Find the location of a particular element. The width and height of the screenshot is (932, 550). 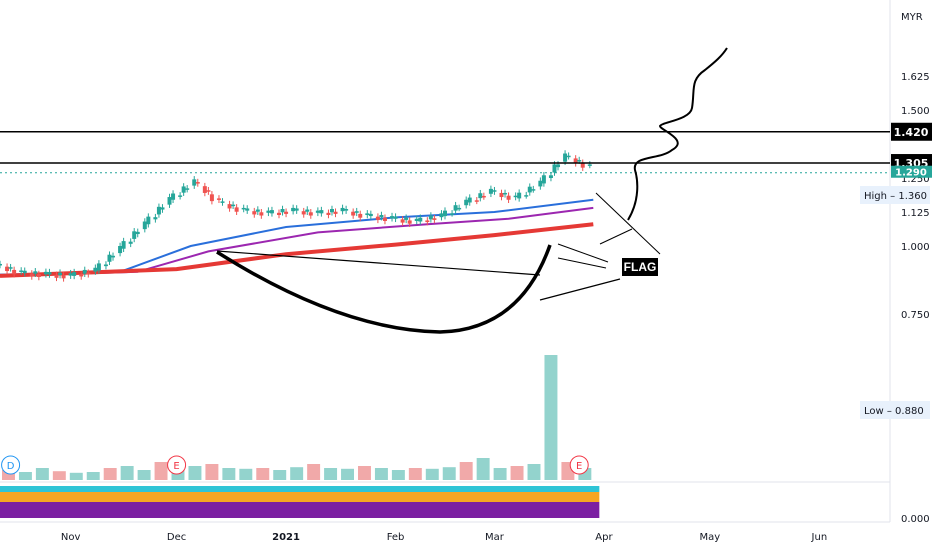

pennant-line is located at coordinates (582, 263).